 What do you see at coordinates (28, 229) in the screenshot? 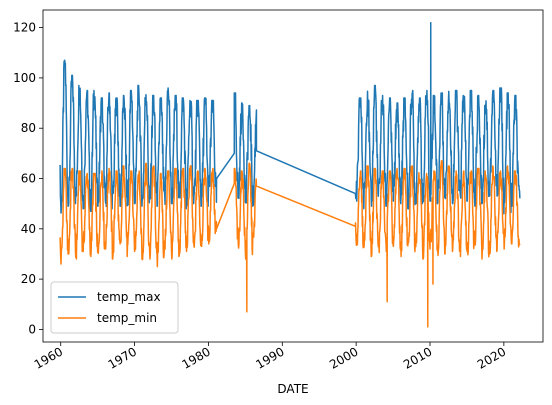
I see `y-tick-label: 40` at bounding box center [28, 229].